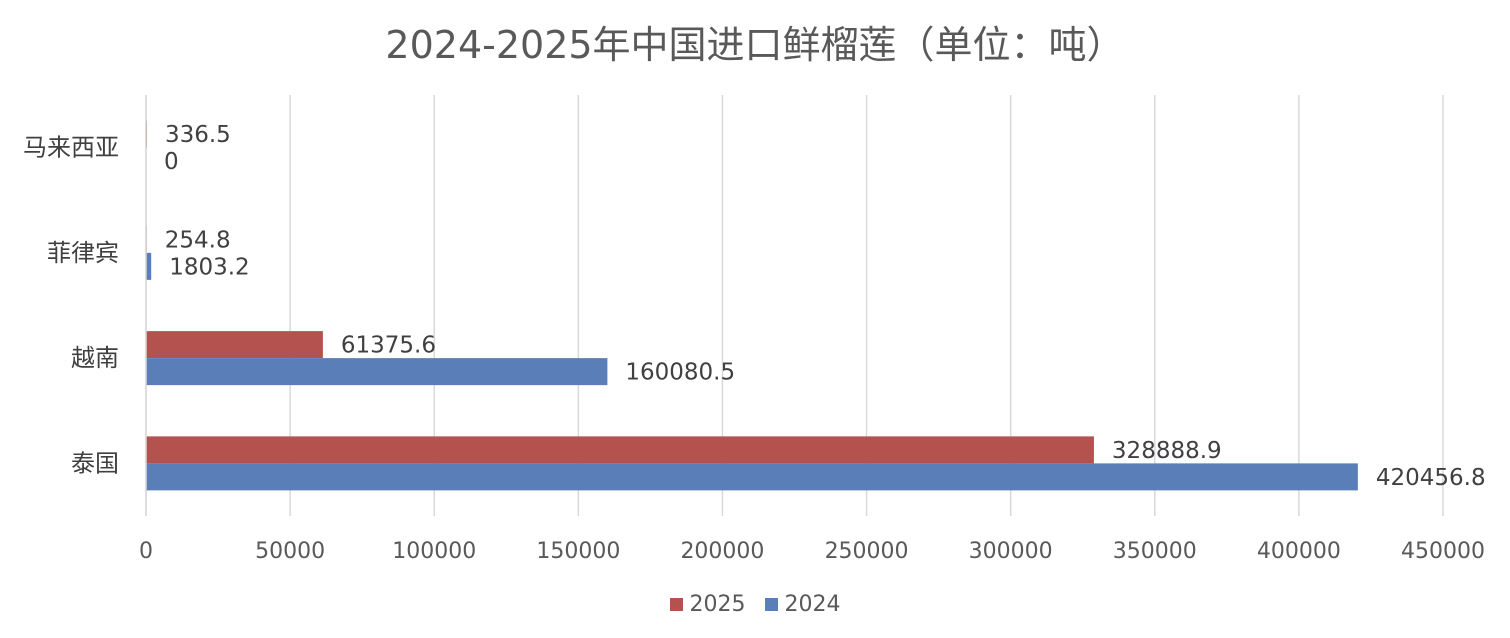 The image size is (1510, 638). Describe the element at coordinates (755, 45) in the screenshot. I see `chart-title: 2024-2025年中国进口鲜榴莲（单位：吨）` at that location.